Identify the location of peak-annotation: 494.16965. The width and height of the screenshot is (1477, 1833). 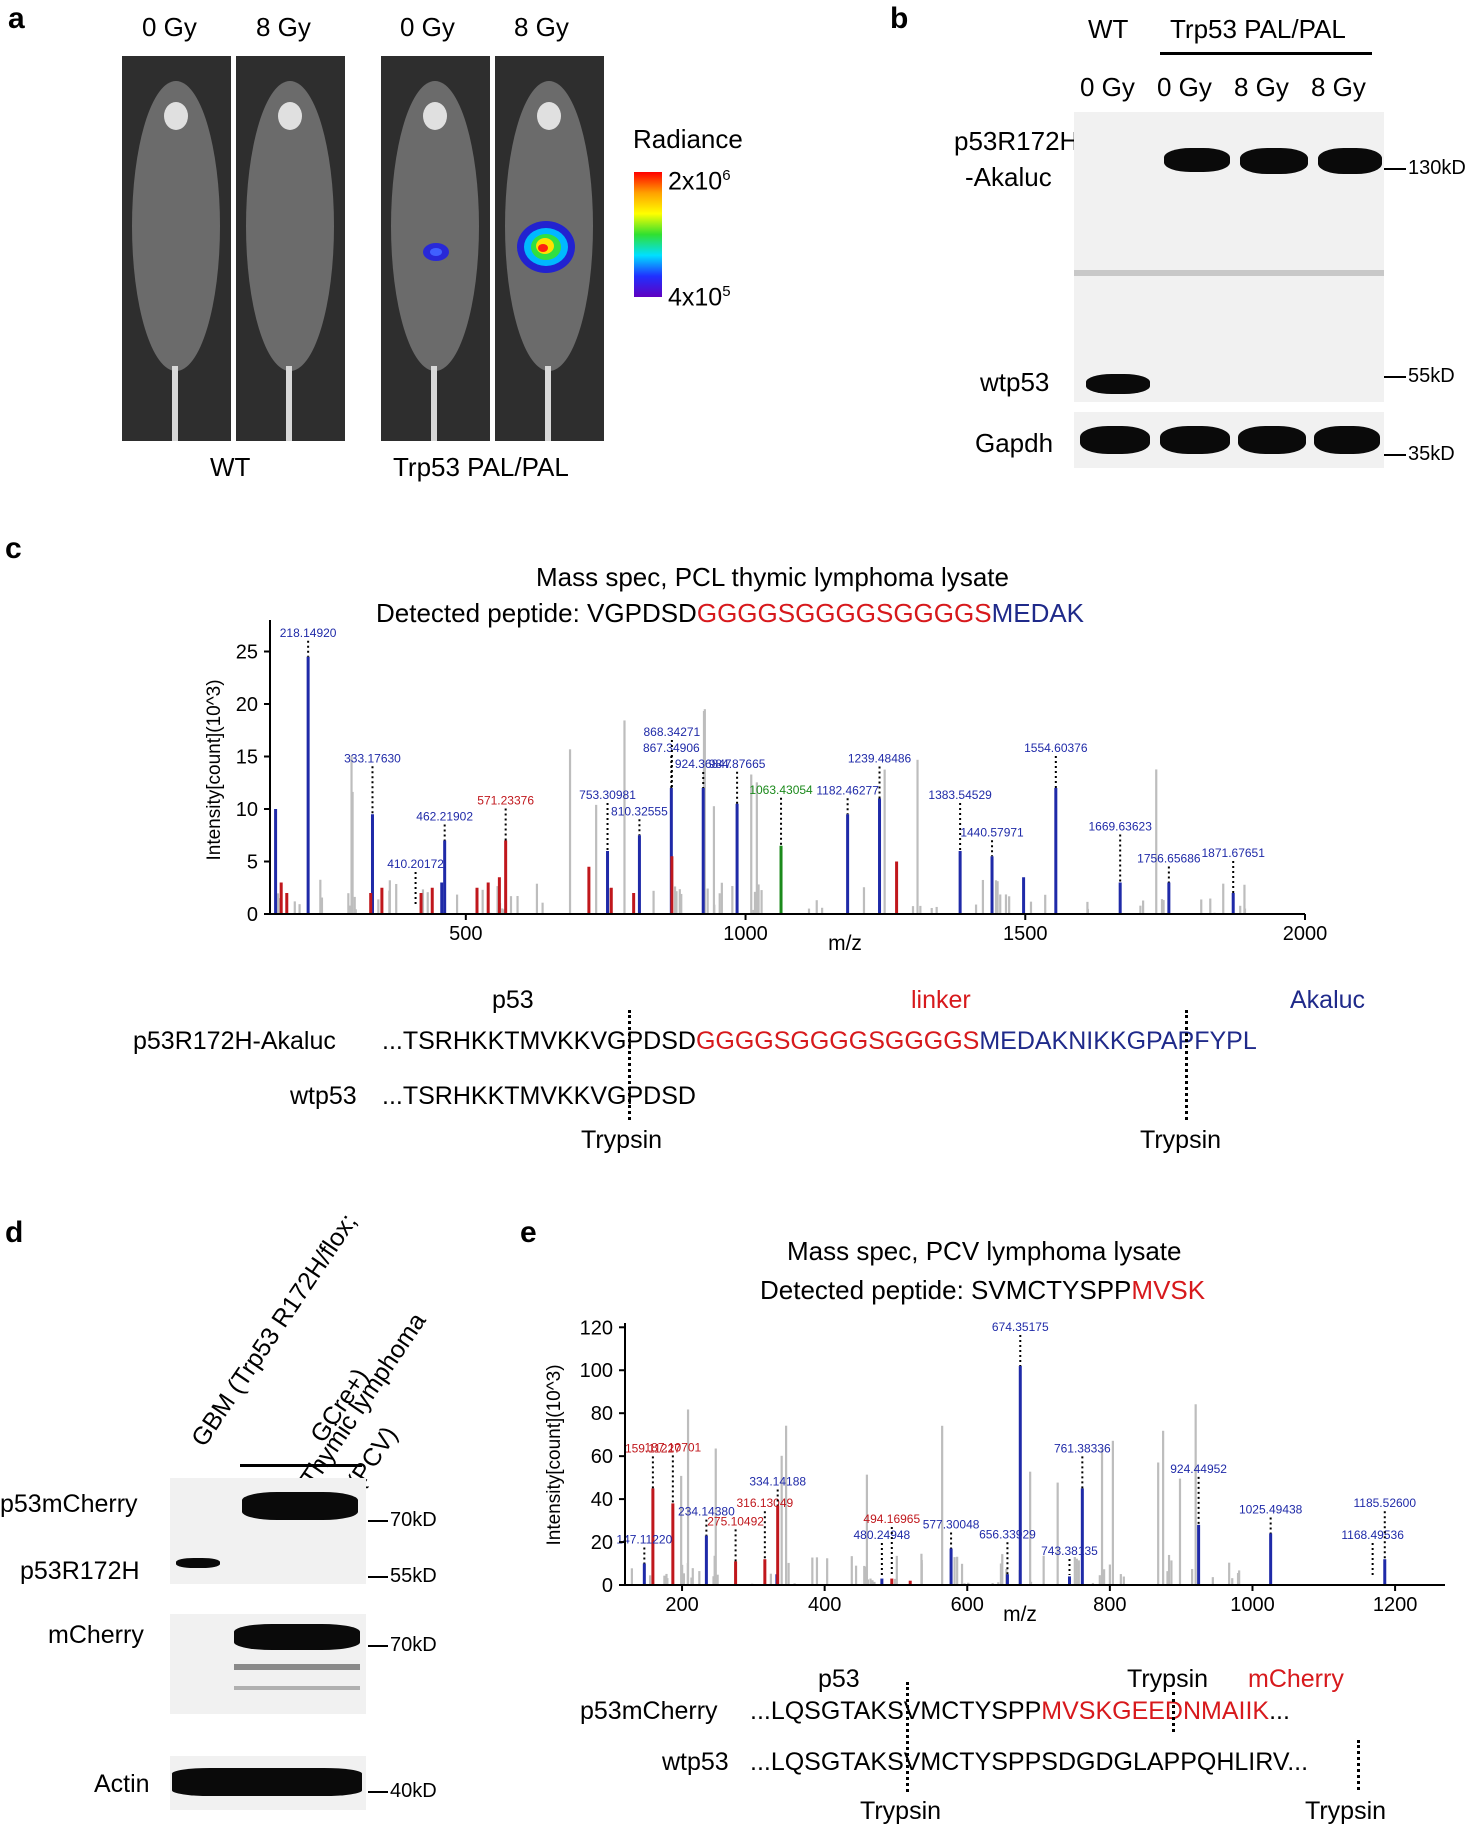
(891, 1519).